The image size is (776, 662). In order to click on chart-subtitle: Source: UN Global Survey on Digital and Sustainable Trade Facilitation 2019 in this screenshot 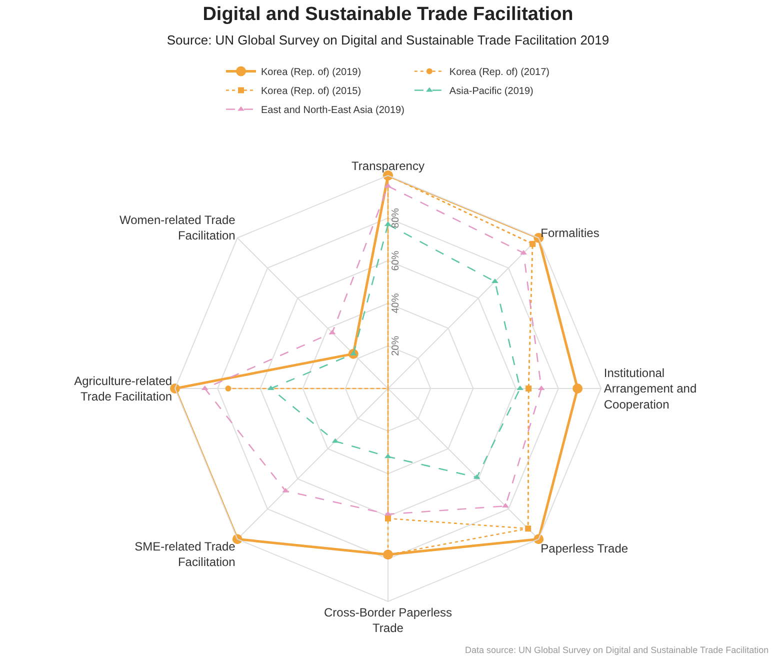, I will do `click(388, 40)`.